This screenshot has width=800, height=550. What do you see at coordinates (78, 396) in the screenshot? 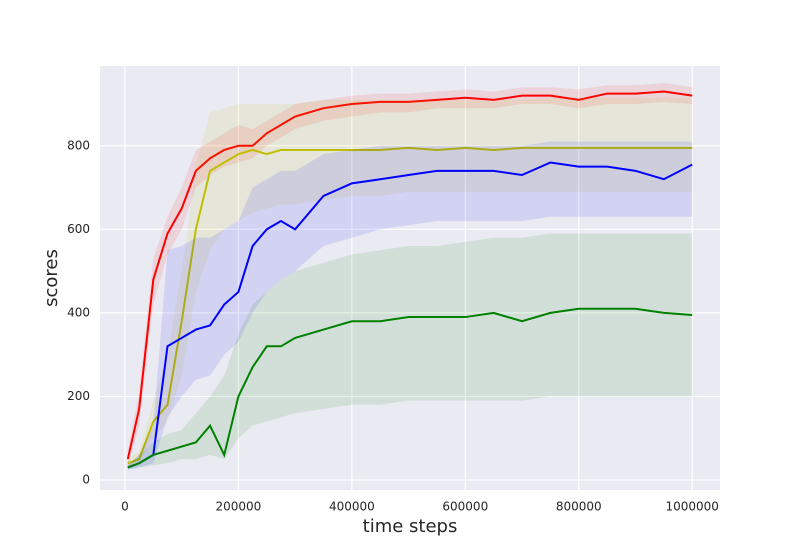
I see `y-tick-label: 200` at bounding box center [78, 396].